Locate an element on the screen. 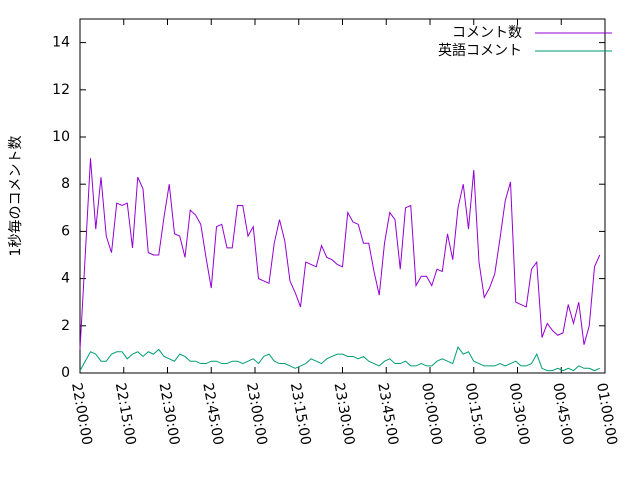 This screenshot has width=640, height=480. y-tick-label: 12 is located at coordinates (61, 90).